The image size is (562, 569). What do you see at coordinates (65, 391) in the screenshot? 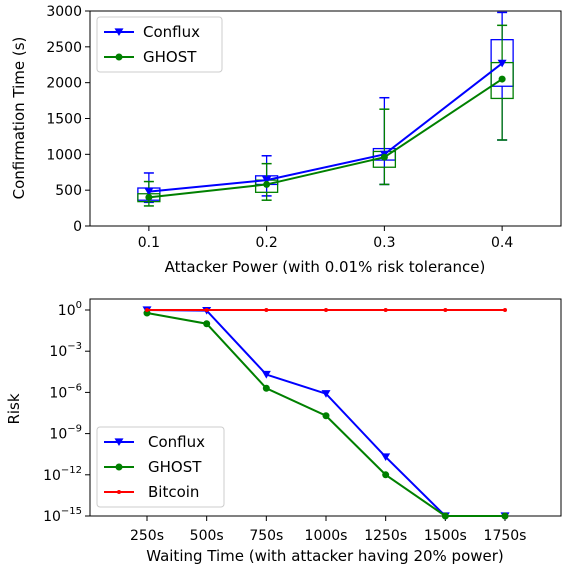
I see `bottom-y-tick-label: 10⁻⁶` at bounding box center [65, 391].